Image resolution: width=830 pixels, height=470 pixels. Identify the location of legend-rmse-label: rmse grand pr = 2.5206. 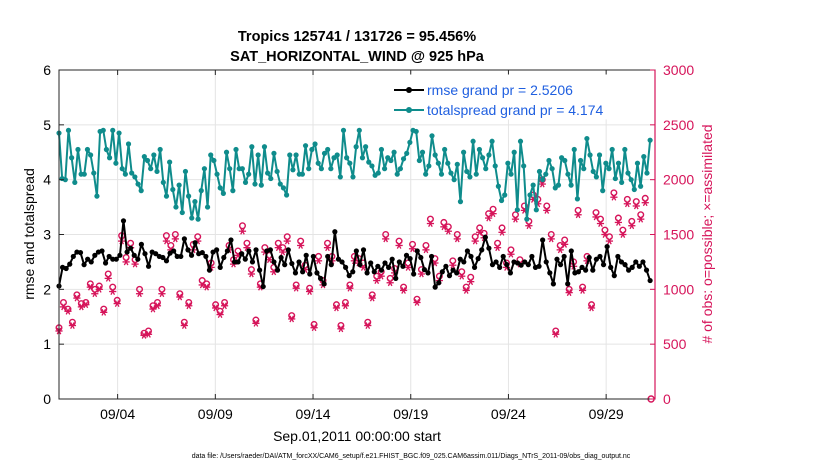
(500, 90).